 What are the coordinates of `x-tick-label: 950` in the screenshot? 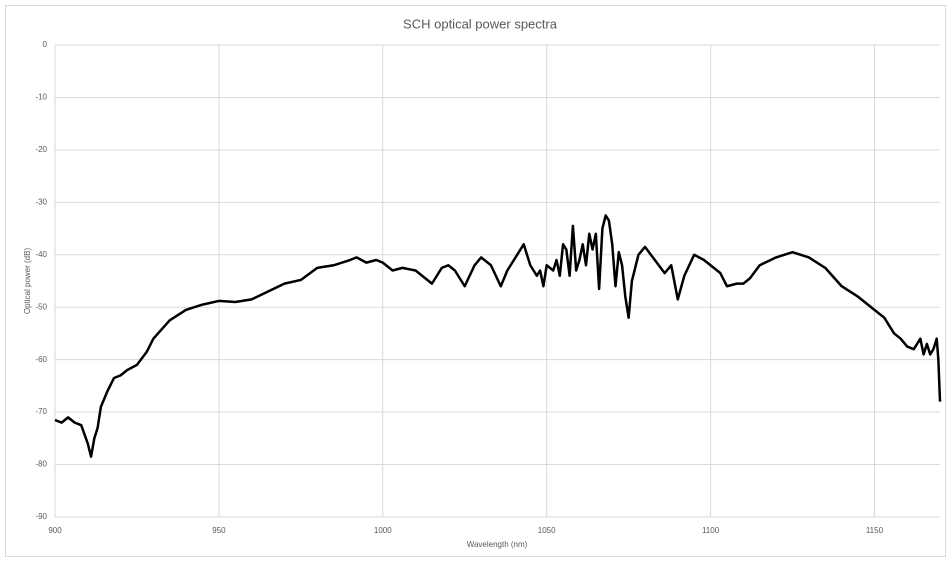 It's located at (219, 530).